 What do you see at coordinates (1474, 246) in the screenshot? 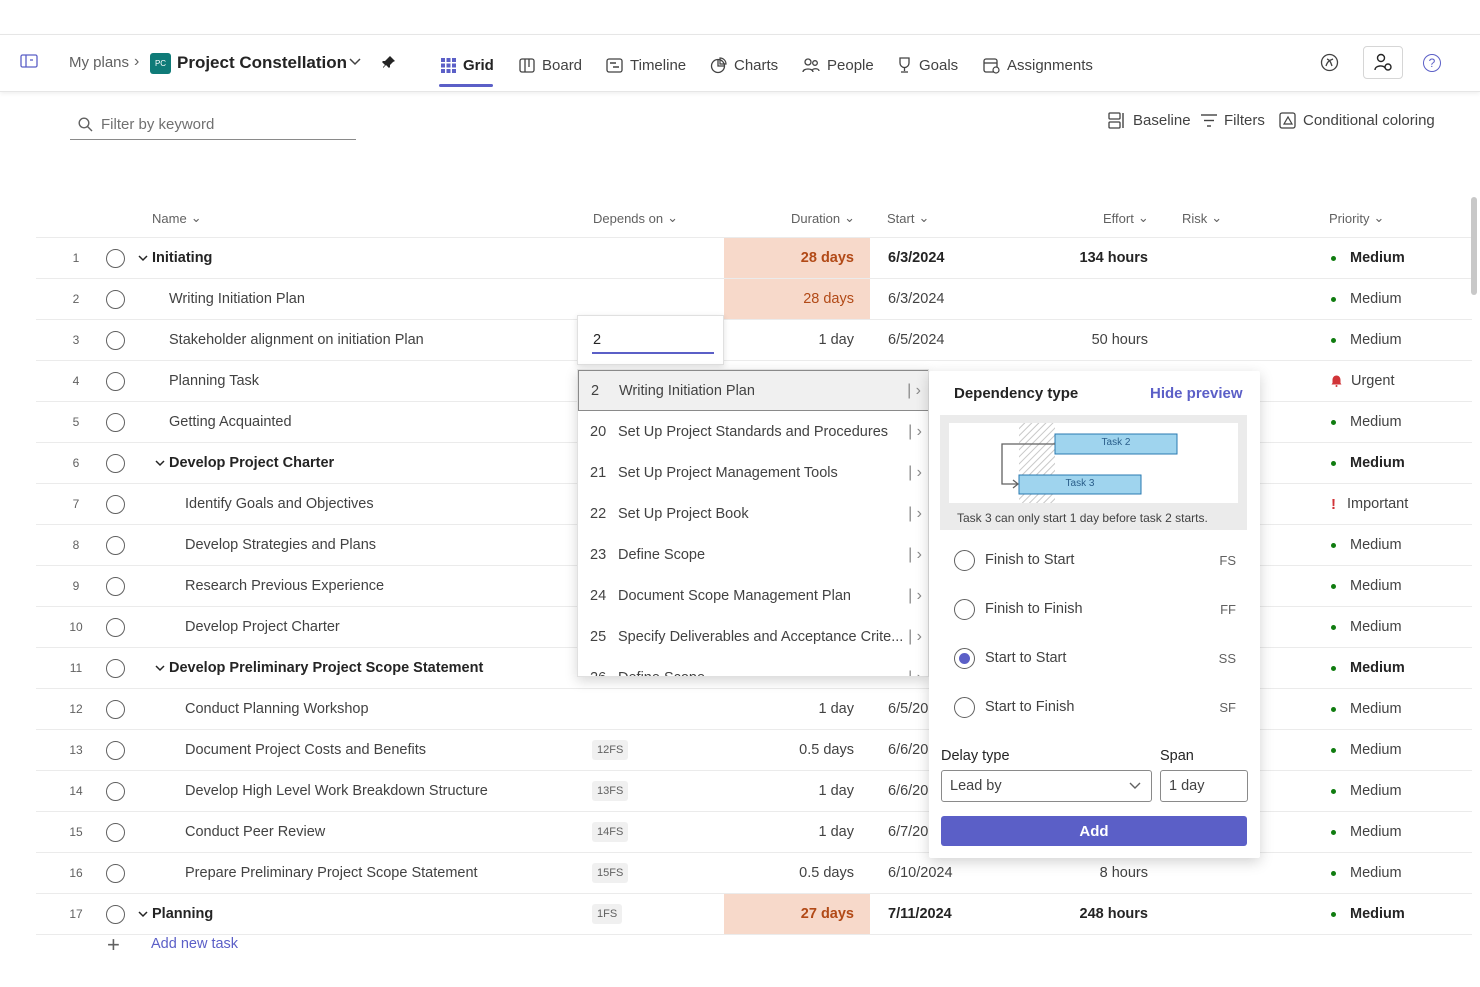
I see `vertical-scrollbar` at bounding box center [1474, 246].